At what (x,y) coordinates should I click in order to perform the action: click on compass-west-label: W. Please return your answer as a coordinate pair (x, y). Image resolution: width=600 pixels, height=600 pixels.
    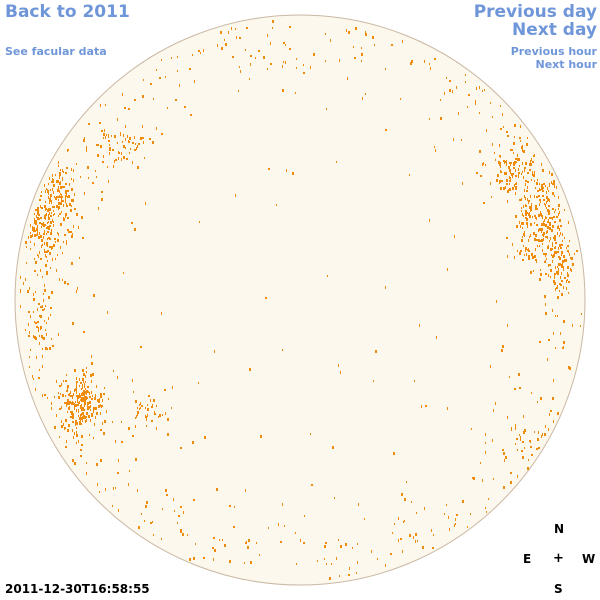
    Looking at the image, I should click on (589, 559).